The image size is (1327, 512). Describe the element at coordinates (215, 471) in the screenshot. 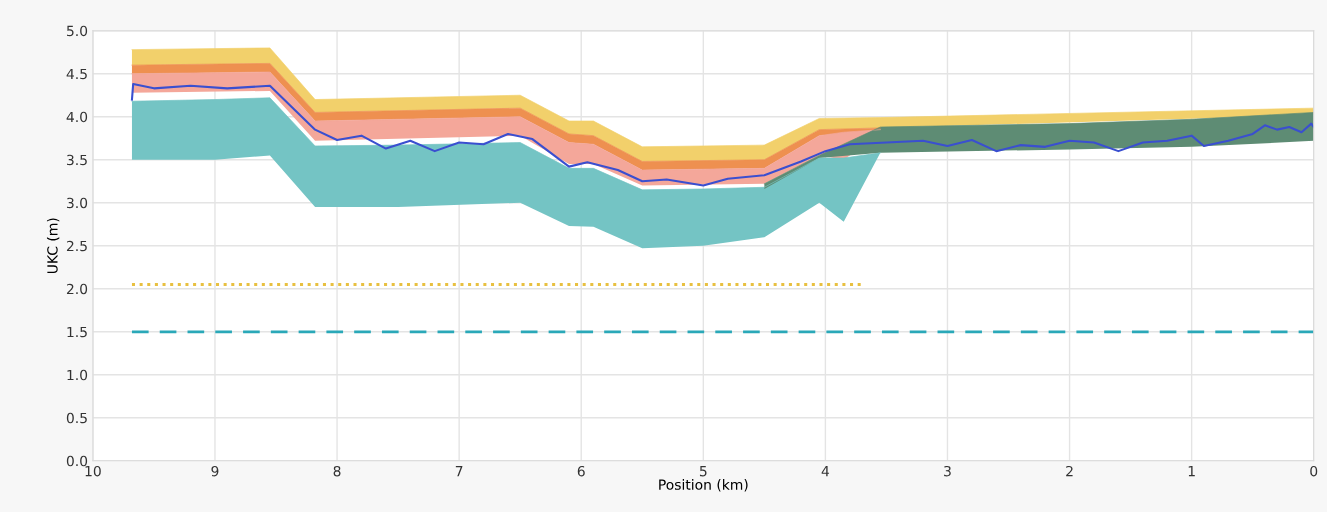

I see `x-tick-label: 9` at that location.